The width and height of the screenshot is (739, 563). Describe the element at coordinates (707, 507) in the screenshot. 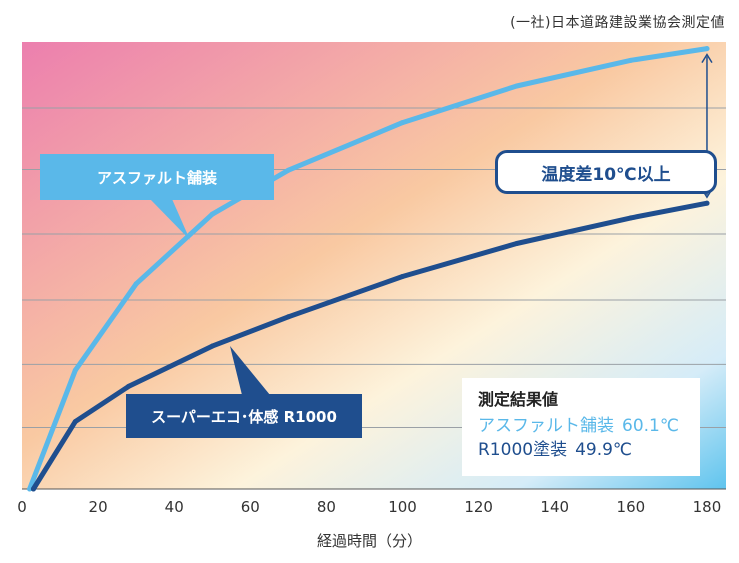

I see `x-tick-label-9: 180` at that location.